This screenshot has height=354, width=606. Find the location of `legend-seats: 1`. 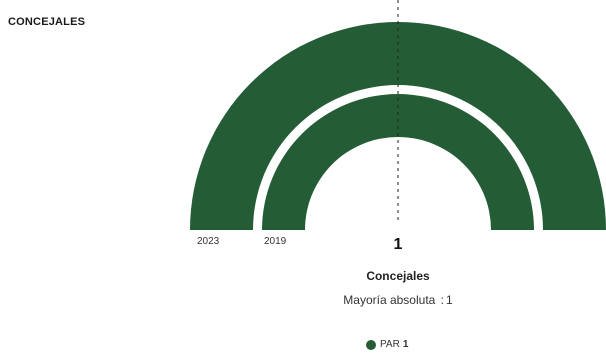

legend-seats: 1 is located at coordinates (405, 344).